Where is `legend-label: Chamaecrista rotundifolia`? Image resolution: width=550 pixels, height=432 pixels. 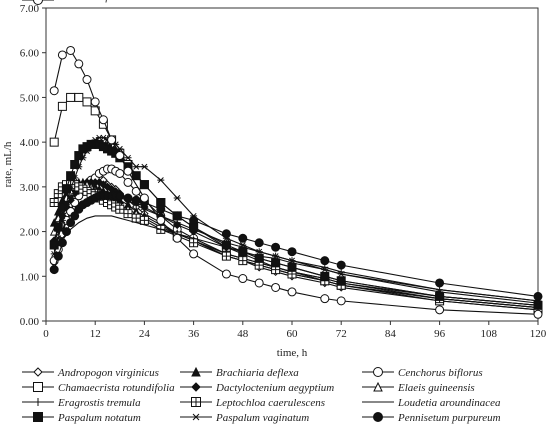
legend-label: Chamaecrista rotundifolia is located at coordinates (116, 388).